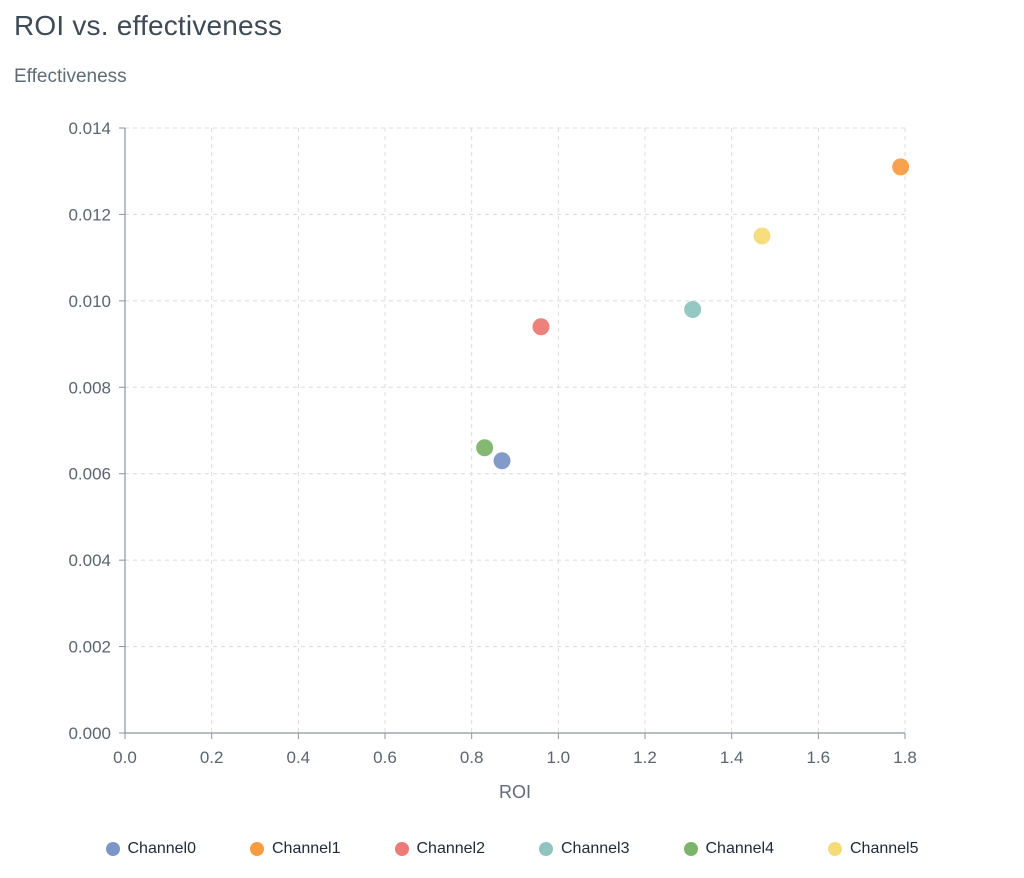 Image resolution: width=1024 pixels, height=878 pixels. Describe the element at coordinates (835, 849) in the screenshot. I see `legend-dot-channel5` at that location.